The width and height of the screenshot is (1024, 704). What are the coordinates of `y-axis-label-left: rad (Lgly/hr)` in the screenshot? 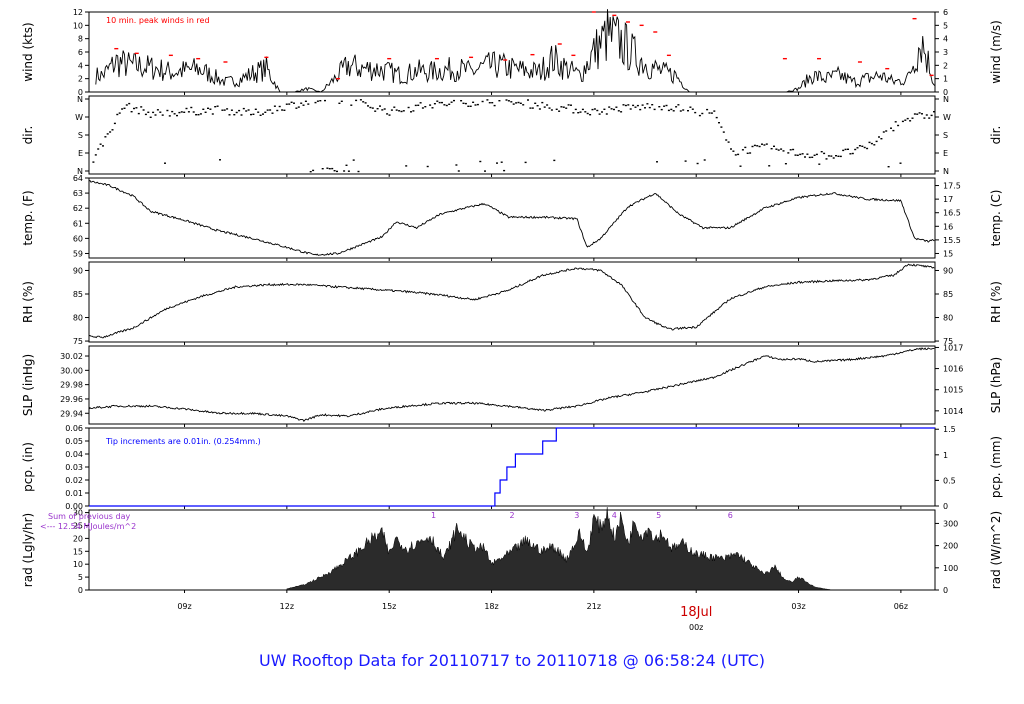 It's located at (28, 550).